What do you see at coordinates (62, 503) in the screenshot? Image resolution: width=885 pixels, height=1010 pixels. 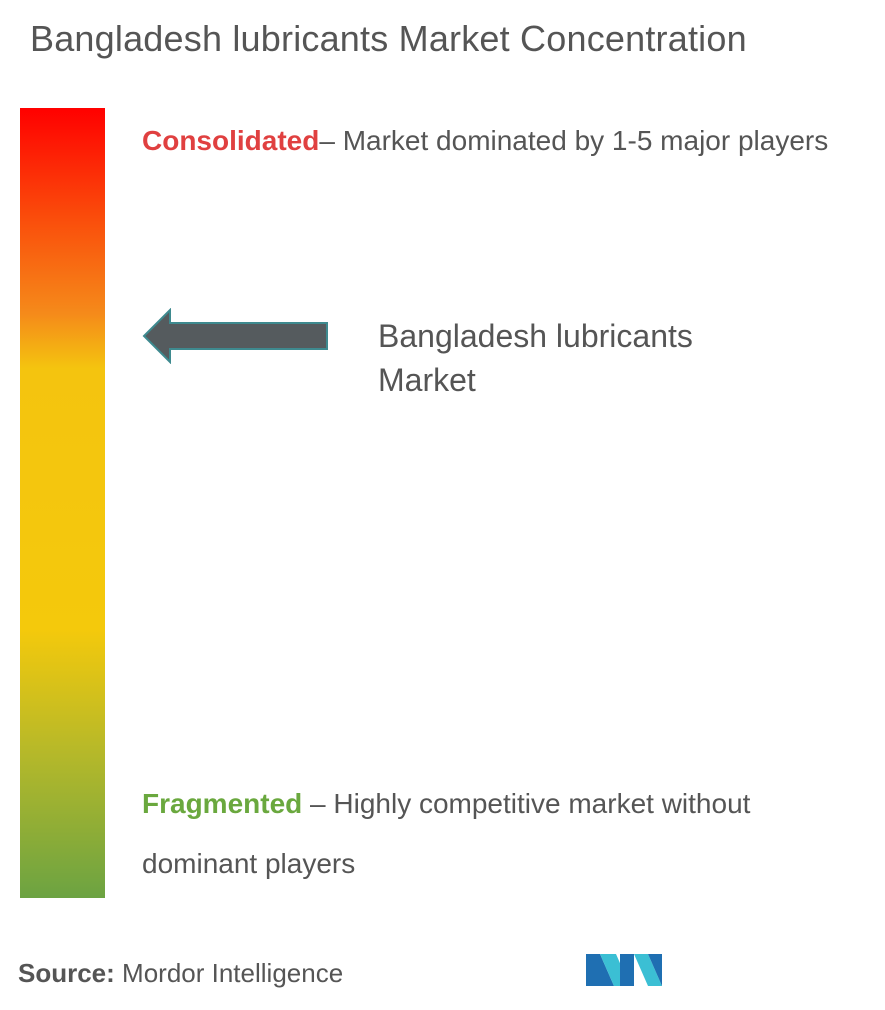 I see `concentration-gradient-bar` at bounding box center [62, 503].